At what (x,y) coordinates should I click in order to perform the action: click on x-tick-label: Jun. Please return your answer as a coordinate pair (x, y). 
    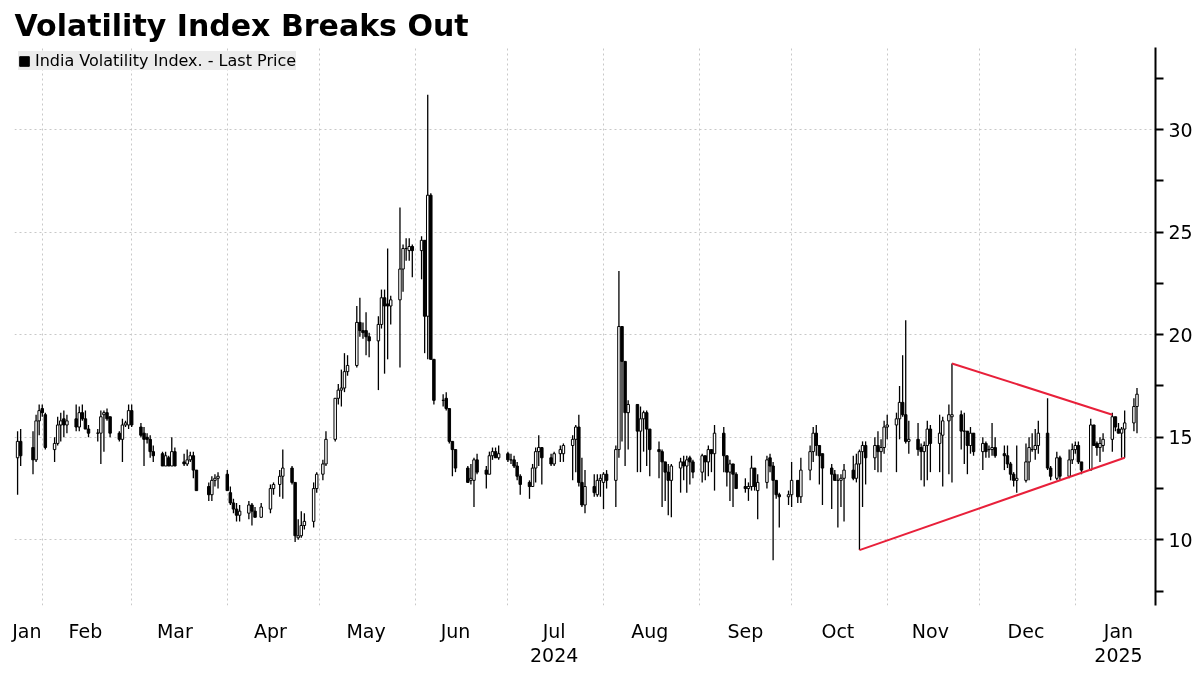
    Looking at the image, I should click on (455, 630).